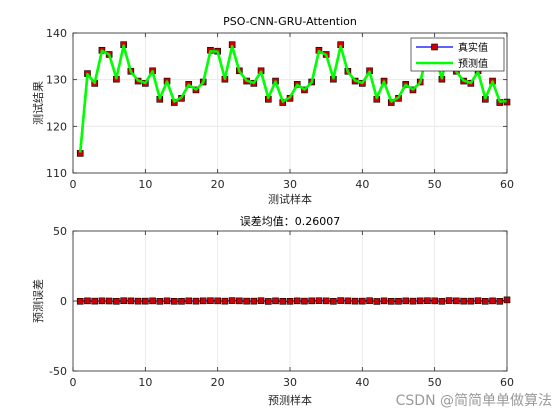 This screenshot has height=420, width=560. What do you see at coordinates (63, 301) in the screenshot?
I see `bottom-y-tick-label: 0` at bounding box center [63, 301].